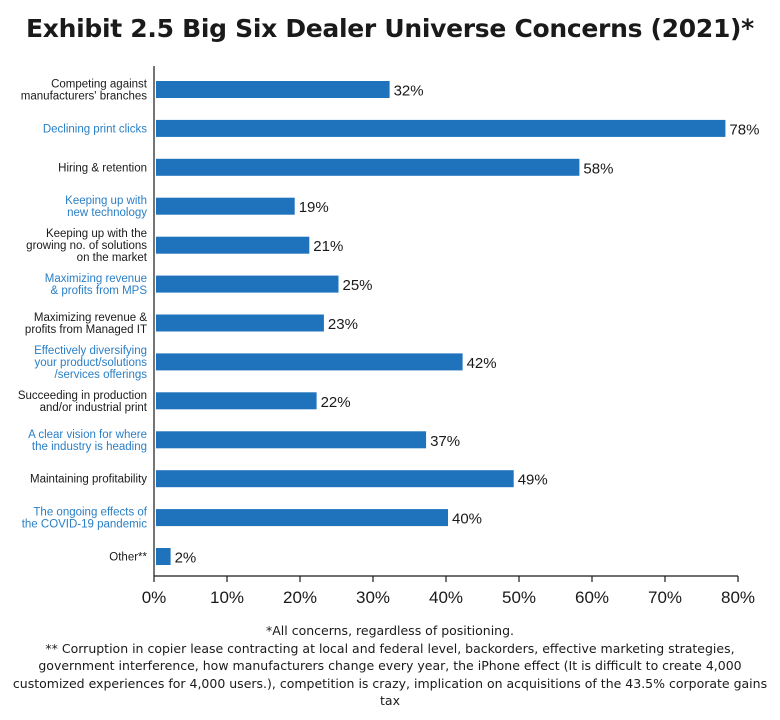  Describe the element at coordinates (300, 597) in the screenshot. I see `x-tick-label-3: 20%` at that location.